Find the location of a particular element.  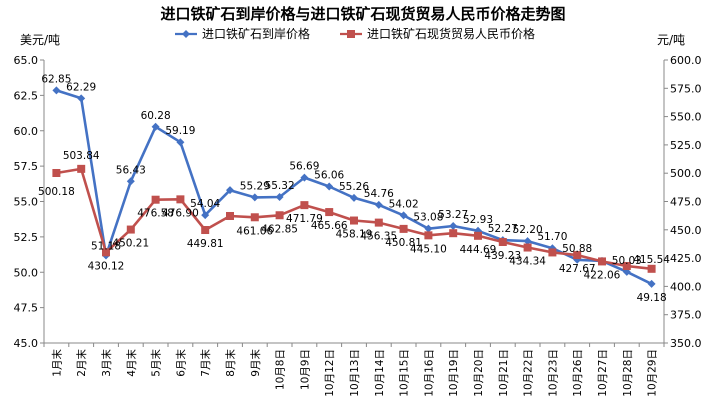

right-tick-label: 375.0 is located at coordinates (686, 315).